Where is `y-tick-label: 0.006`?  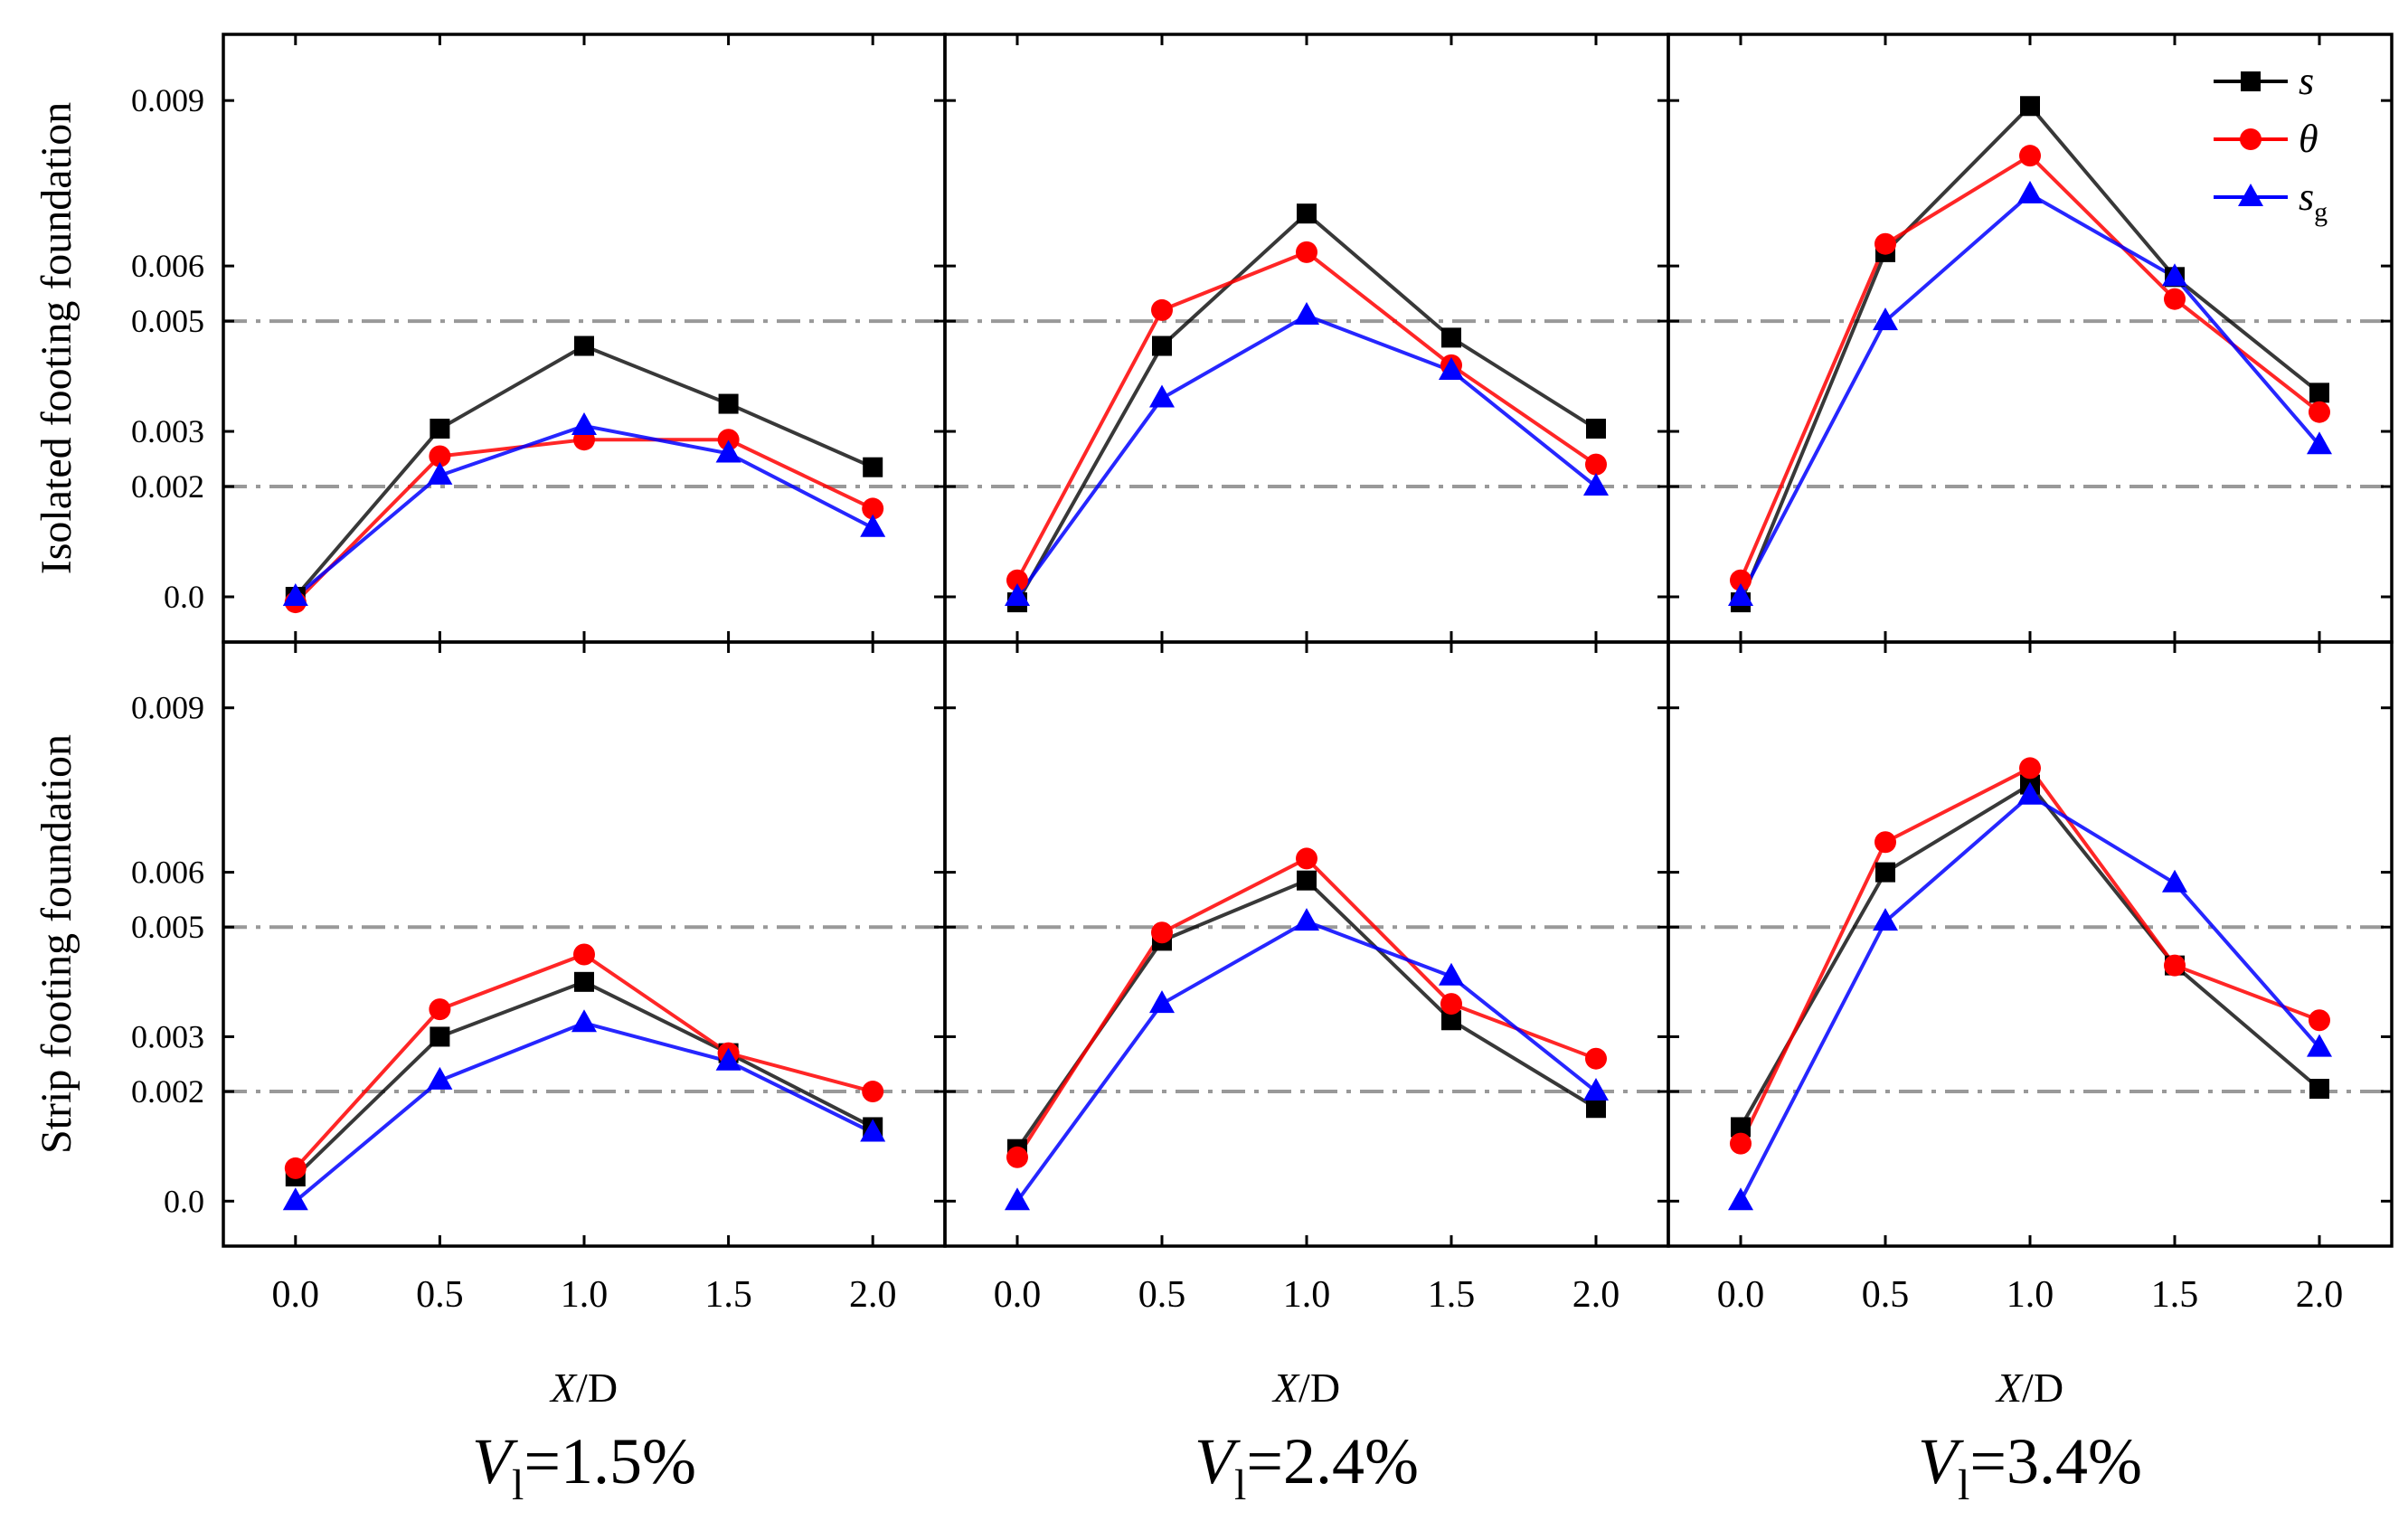
y-tick-label: 0.006 is located at coordinates (167, 873).